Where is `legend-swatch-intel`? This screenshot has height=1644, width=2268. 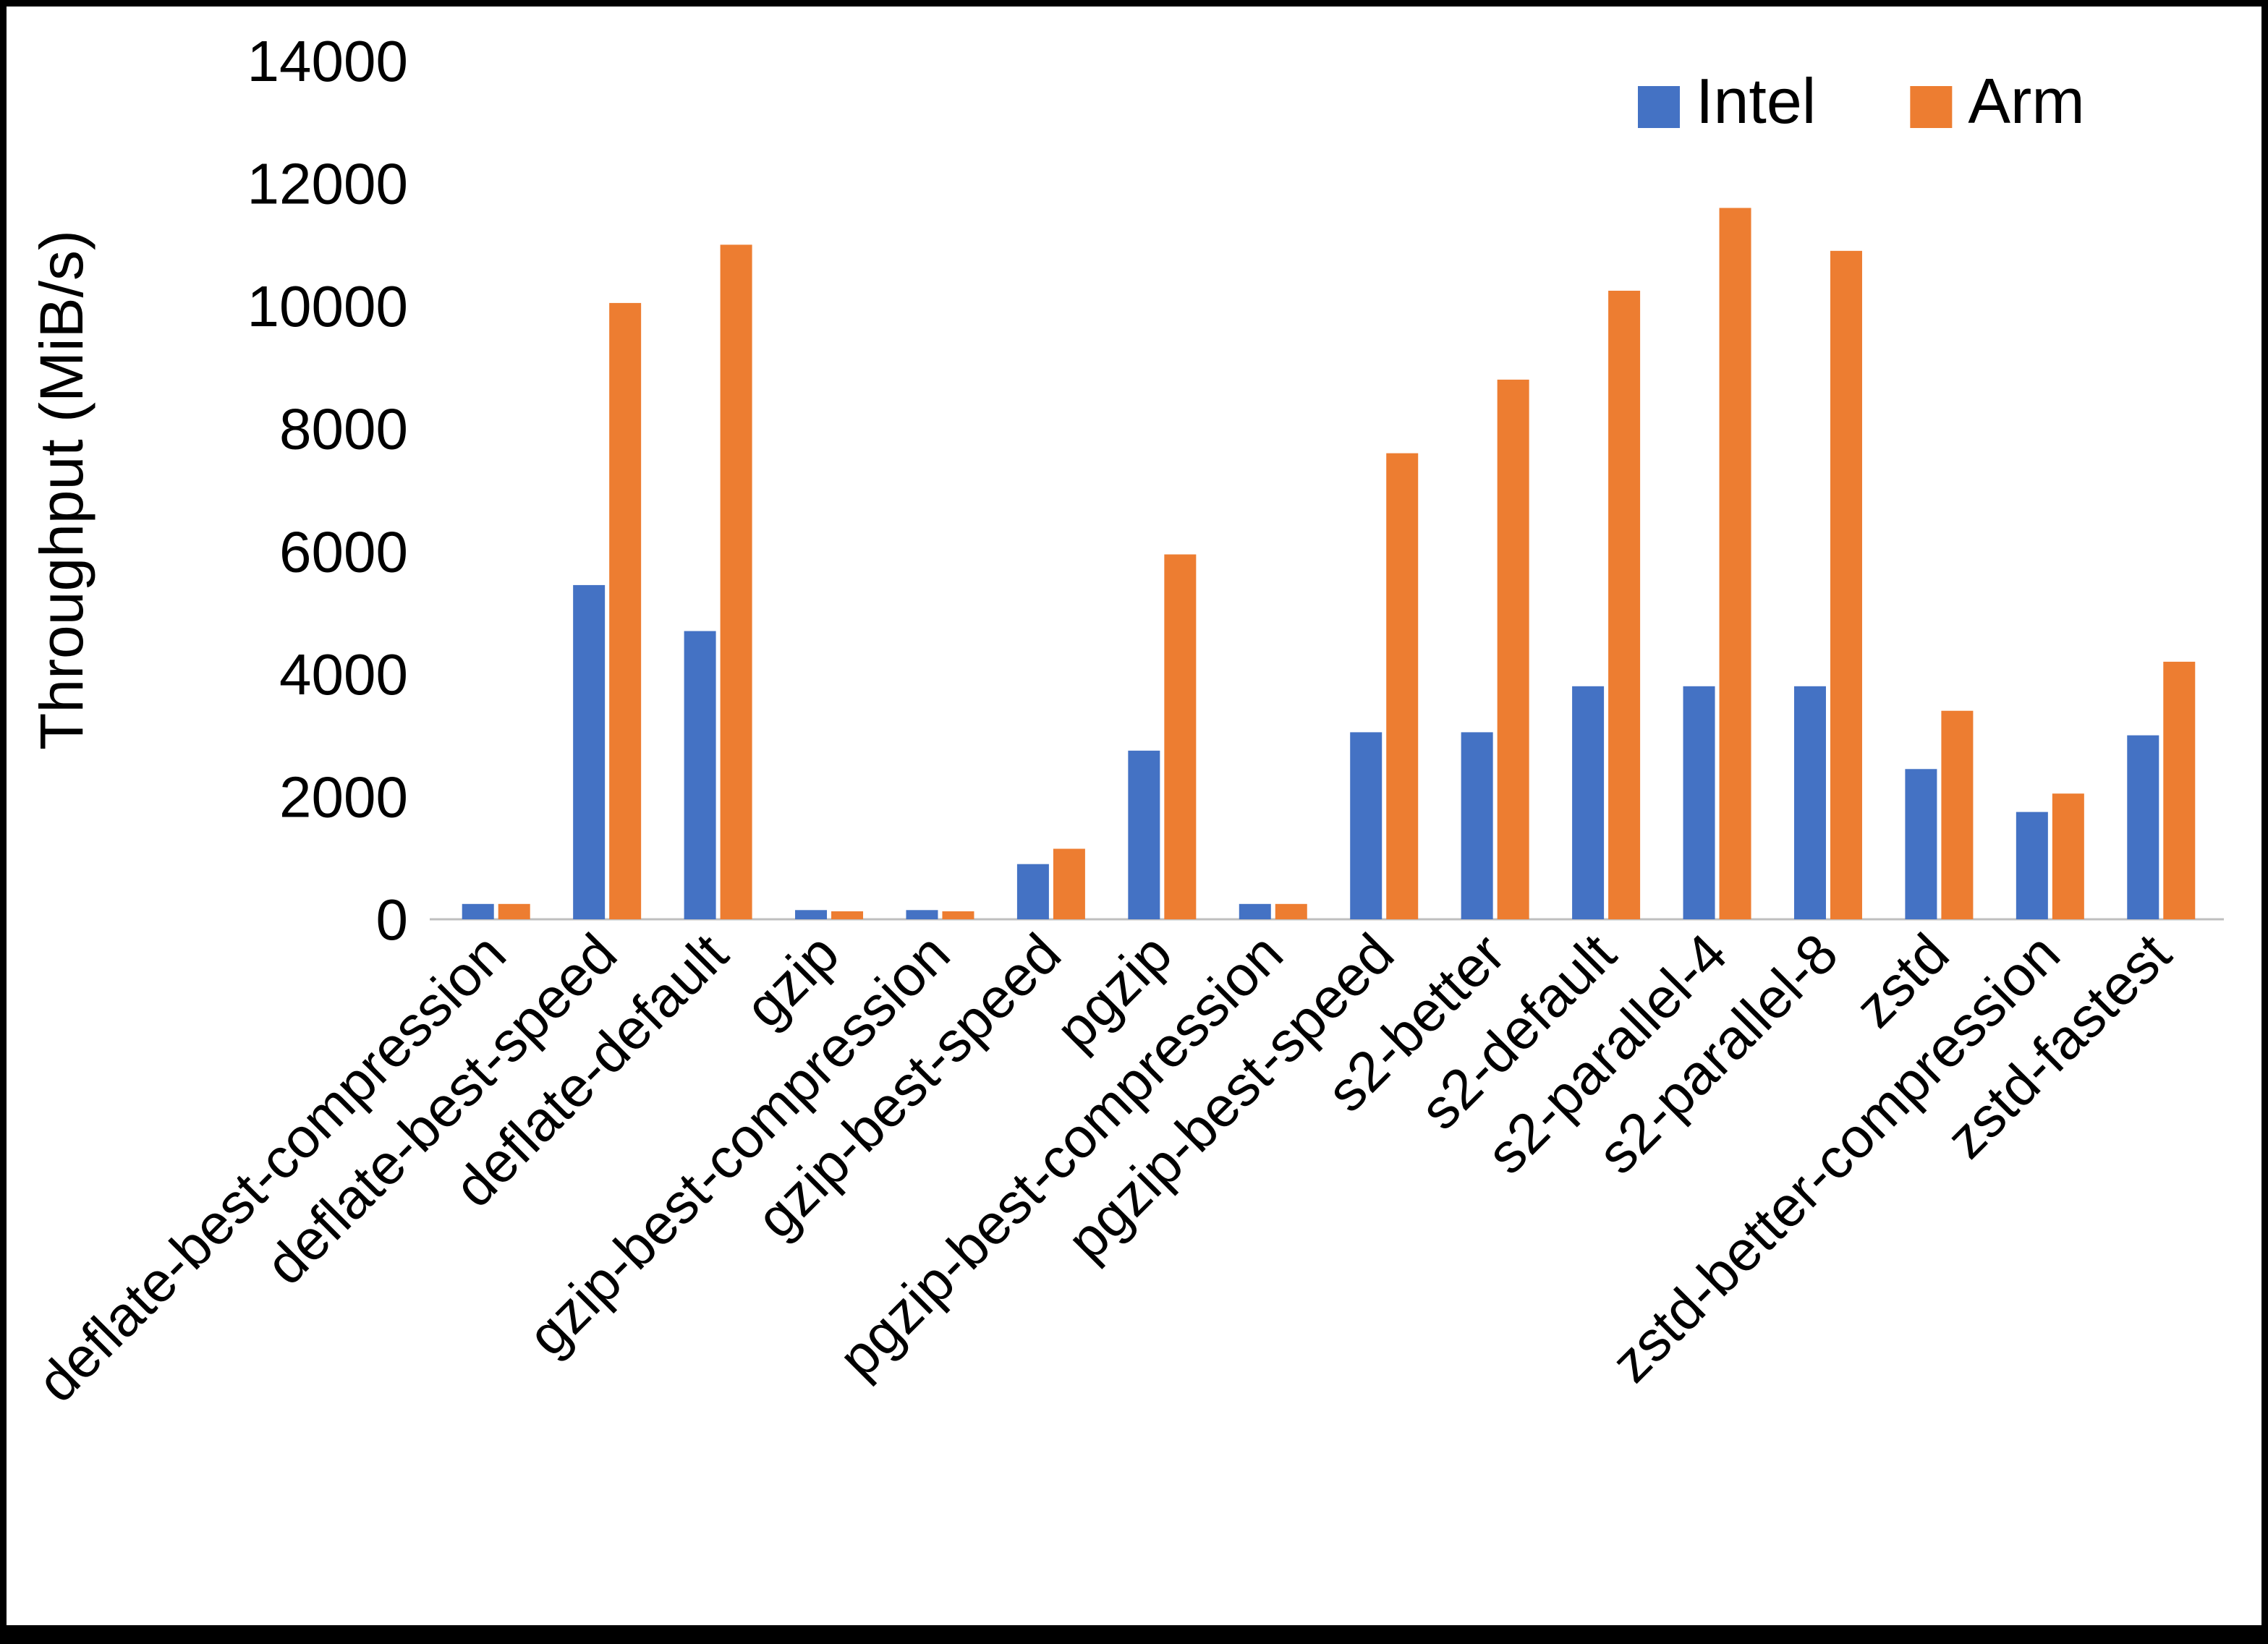
legend-swatch-intel is located at coordinates (1659, 107).